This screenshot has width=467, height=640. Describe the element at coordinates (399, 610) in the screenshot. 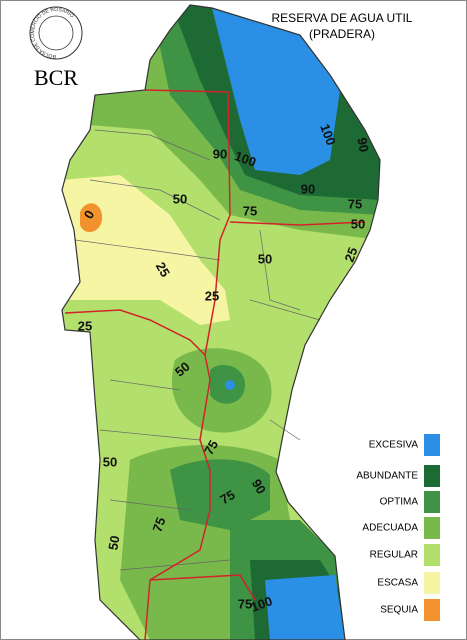

I see `legend-label: SEQUIA` at that location.